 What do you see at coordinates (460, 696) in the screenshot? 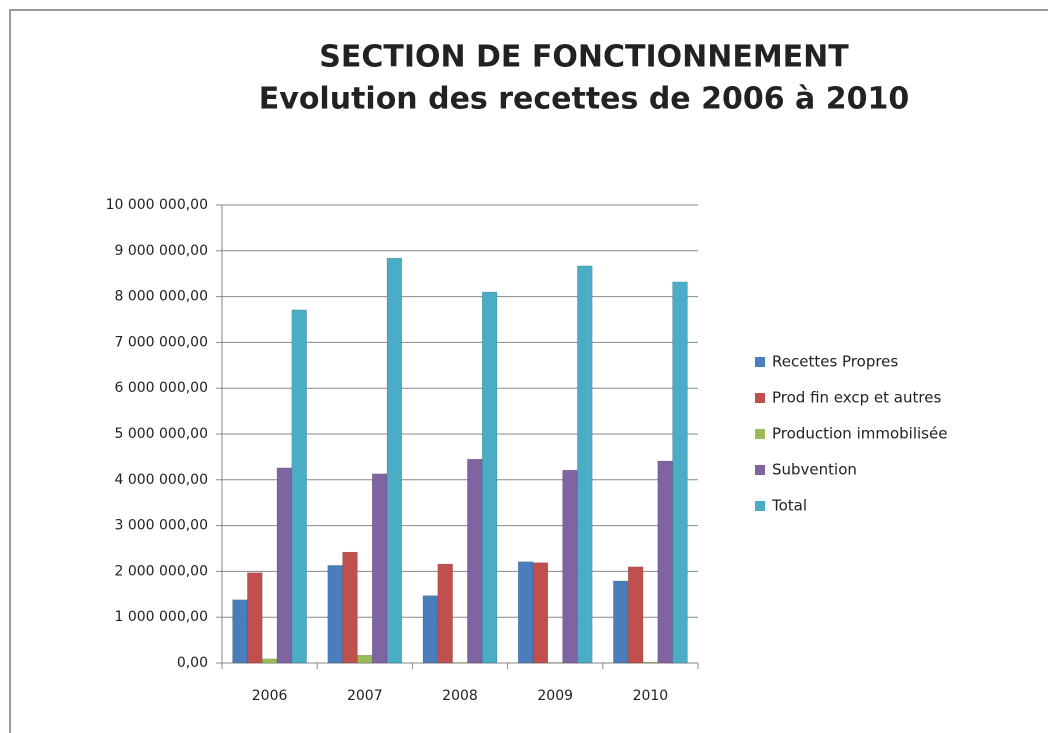
I see `x-tick-label: 2008` at bounding box center [460, 696].